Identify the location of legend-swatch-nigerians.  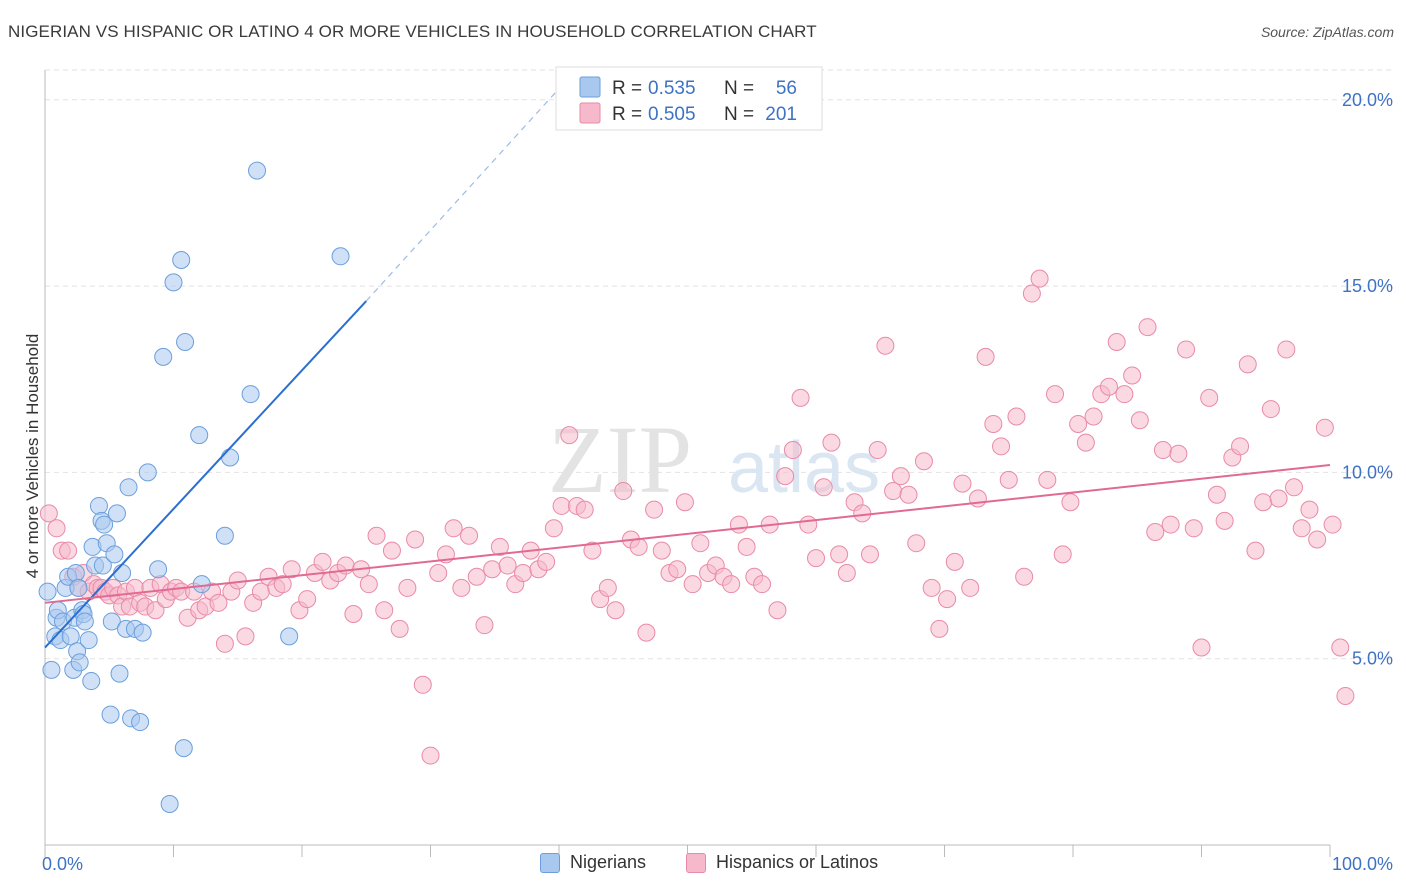
(550, 862).